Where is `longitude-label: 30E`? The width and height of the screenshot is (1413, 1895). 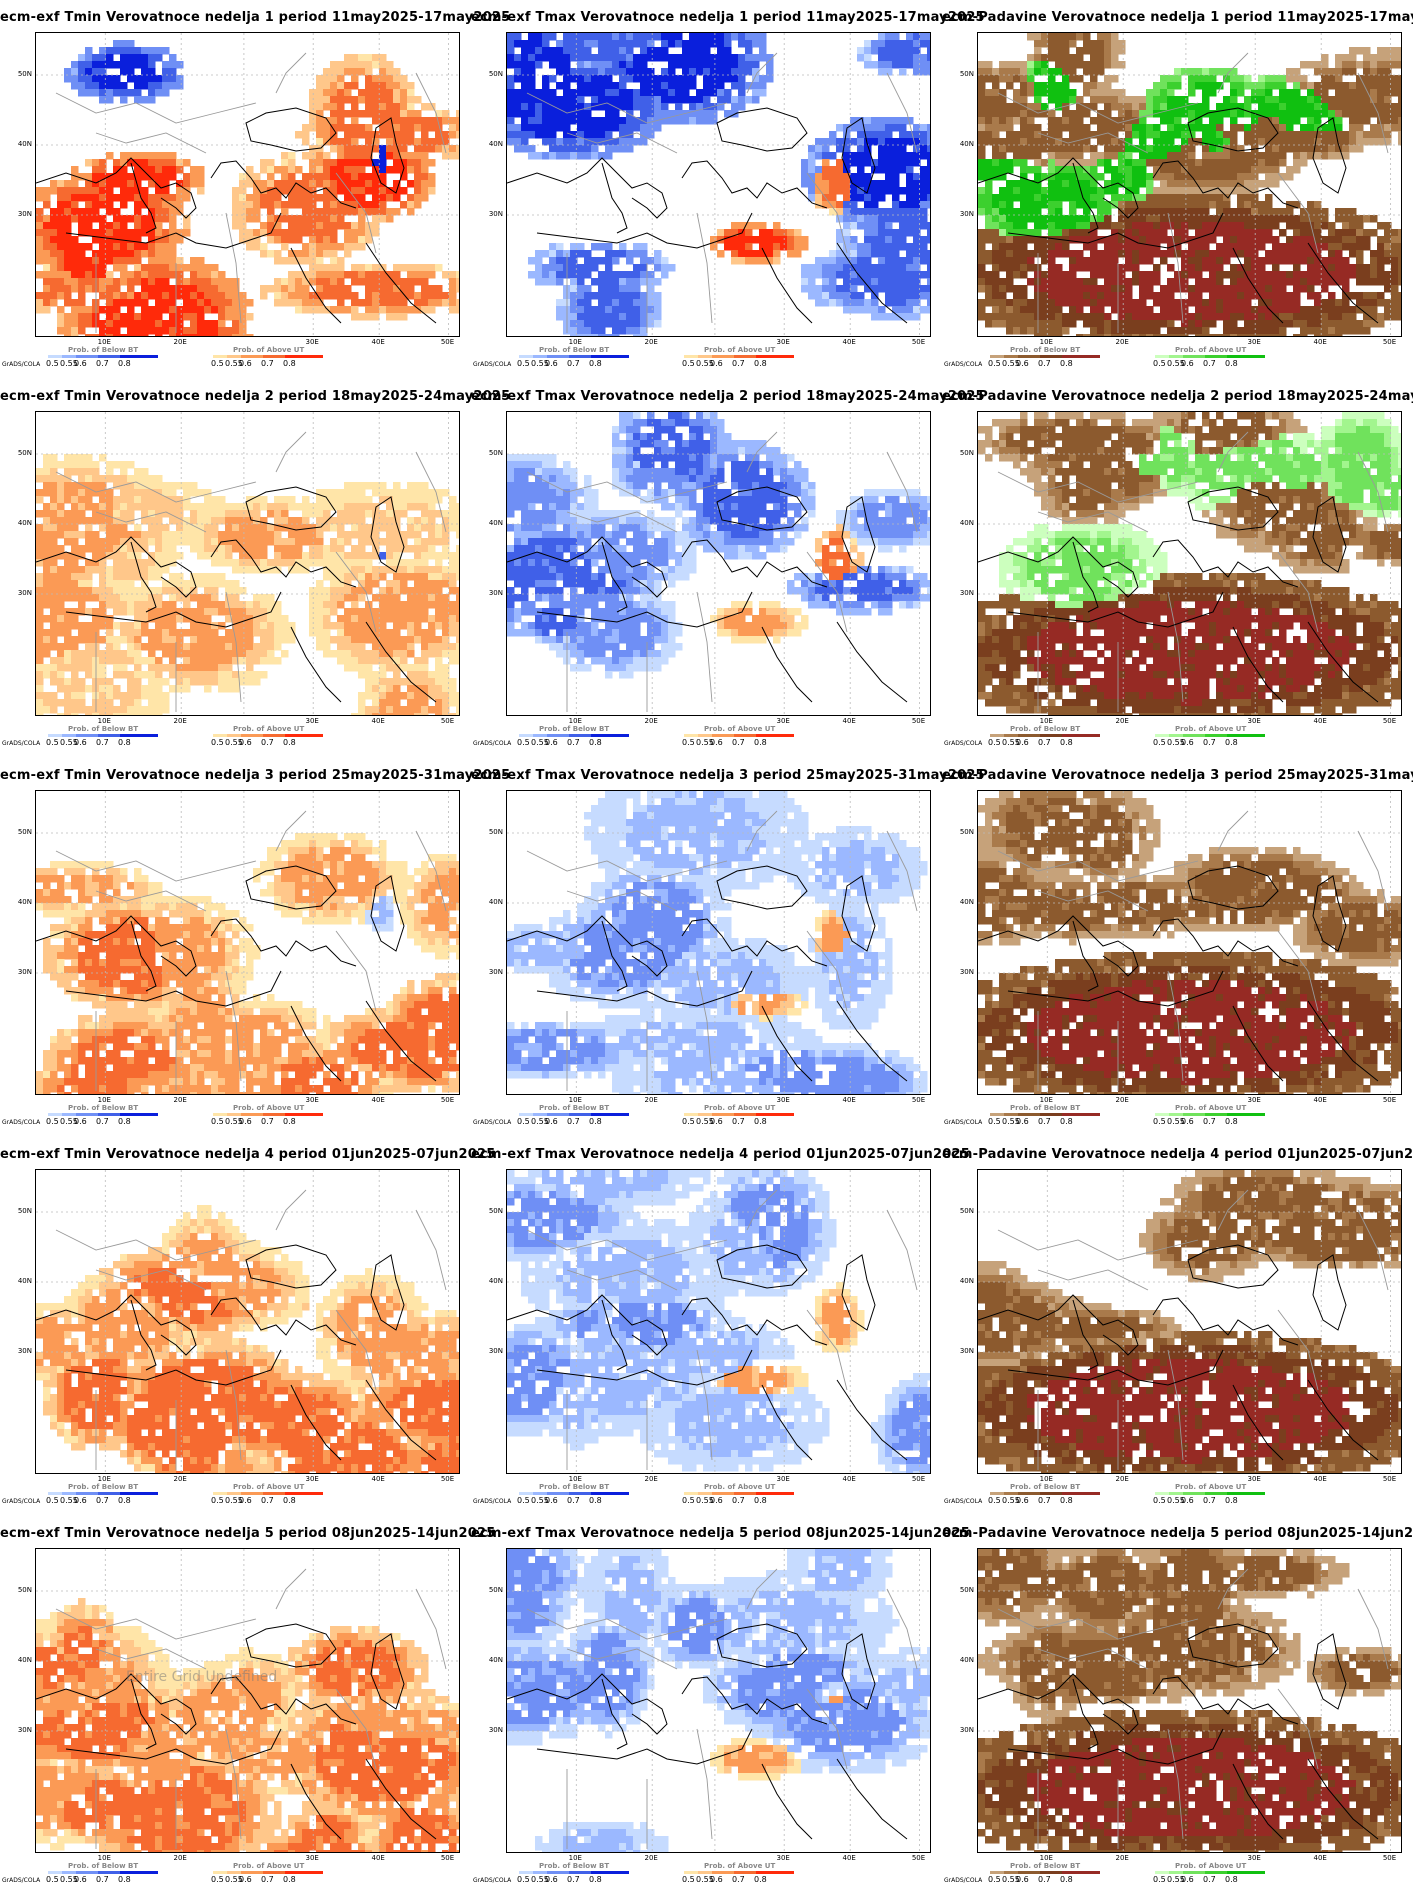
longitude-label: 30E is located at coordinates (1254, 342).